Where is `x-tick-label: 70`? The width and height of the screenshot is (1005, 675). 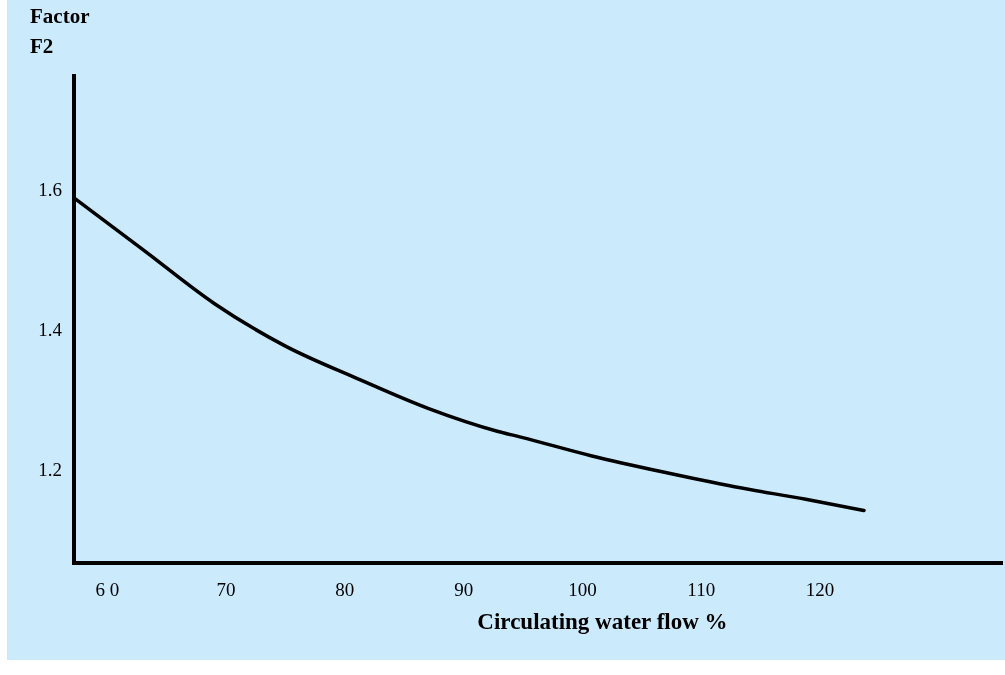
x-tick-label: 70 is located at coordinates (226, 589).